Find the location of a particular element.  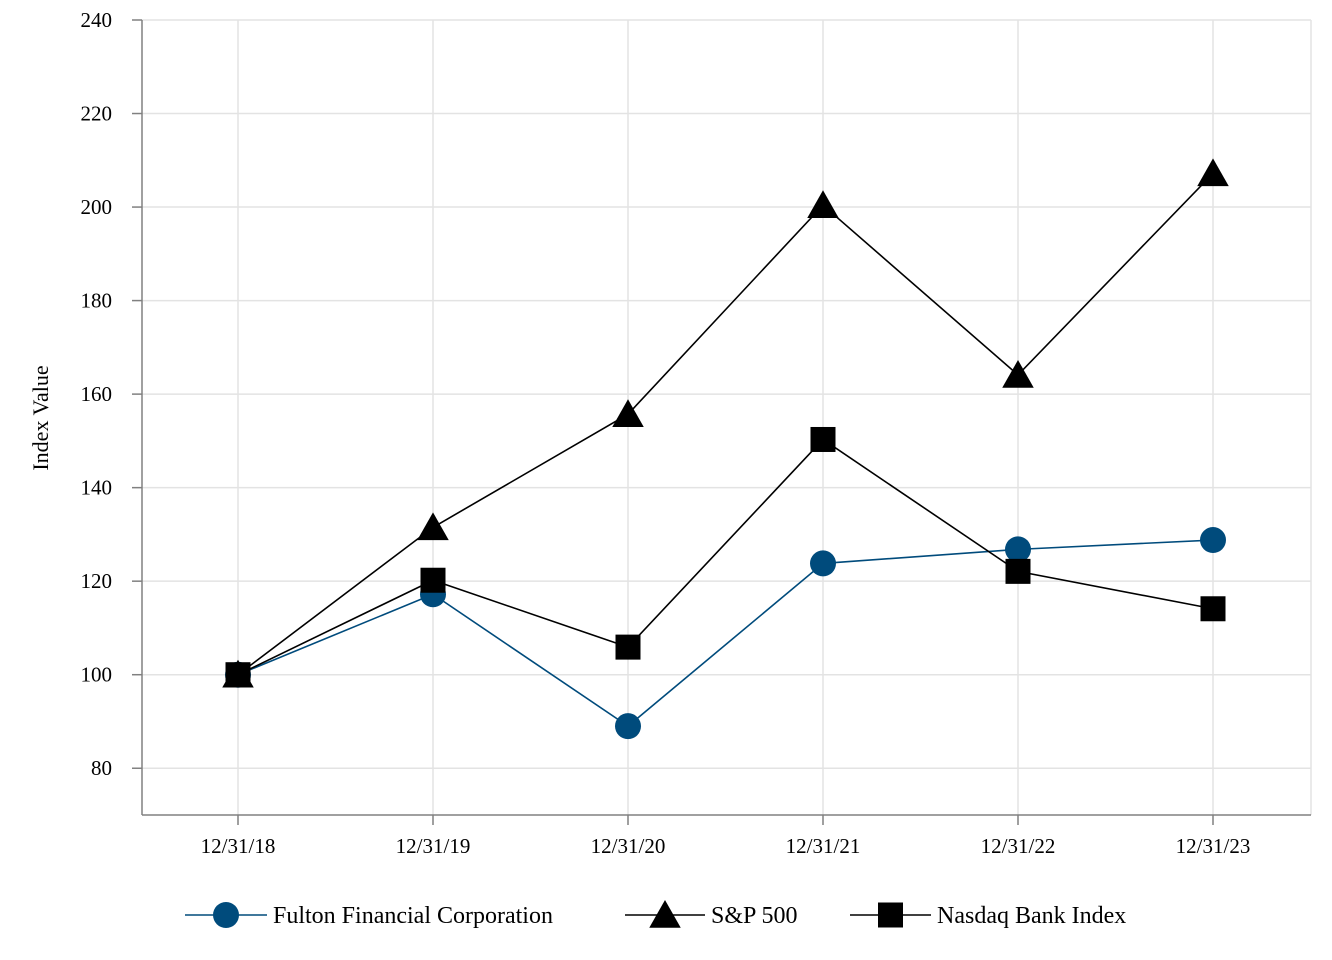

y-tick-label: 240 is located at coordinates (97, 20).